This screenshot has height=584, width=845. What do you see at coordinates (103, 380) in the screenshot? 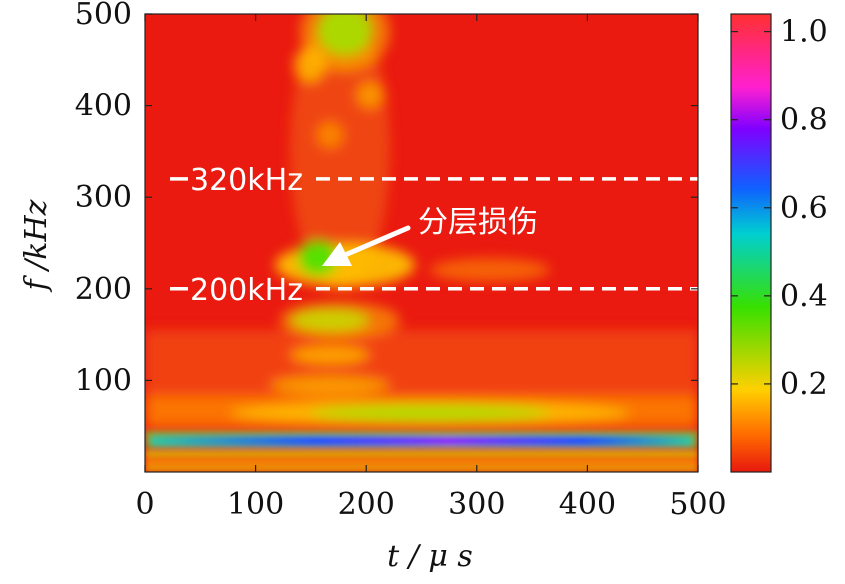
I see `y-tick-label: 100` at bounding box center [103, 380].